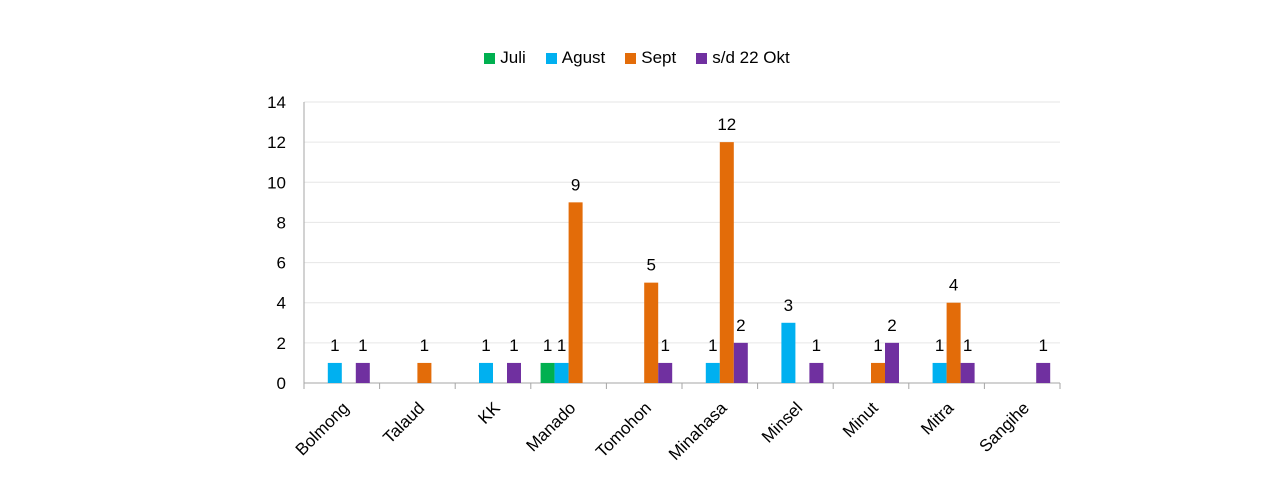 This screenshot has width=1274, height=499. I want to click on x-tick-label: Tomohon, so click(623, 429).